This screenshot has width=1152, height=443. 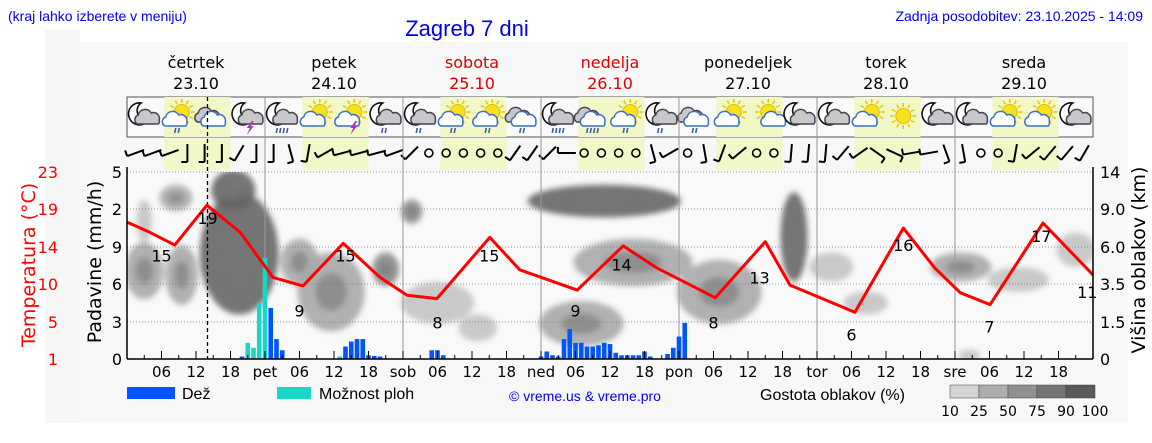 What do you see at coordinates (1110, 172) in the screenshot?
I see `cloud-height-tick-label: 14` at bounding box center [1110, 172].